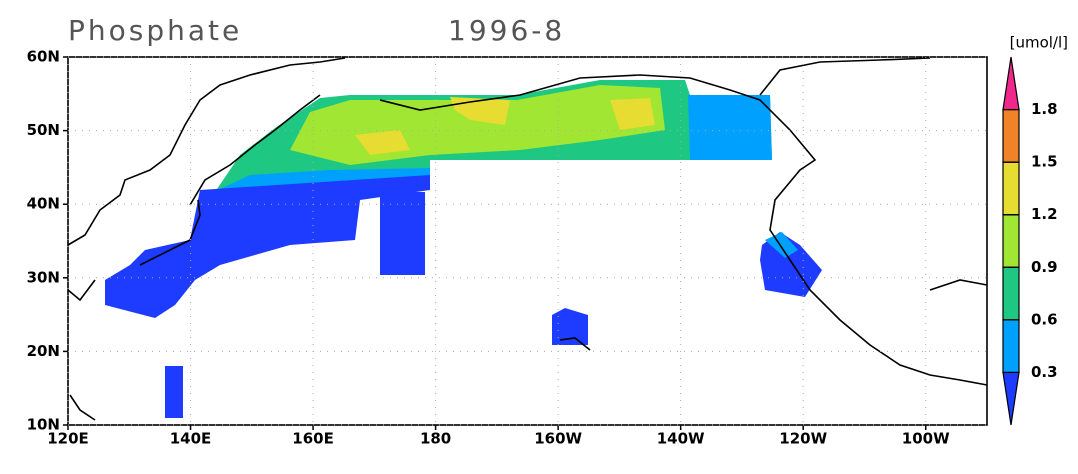 The height and width of the screenshot is (474, 1078). I want to click on lat-tick-label: 10N, so click(43, 425).